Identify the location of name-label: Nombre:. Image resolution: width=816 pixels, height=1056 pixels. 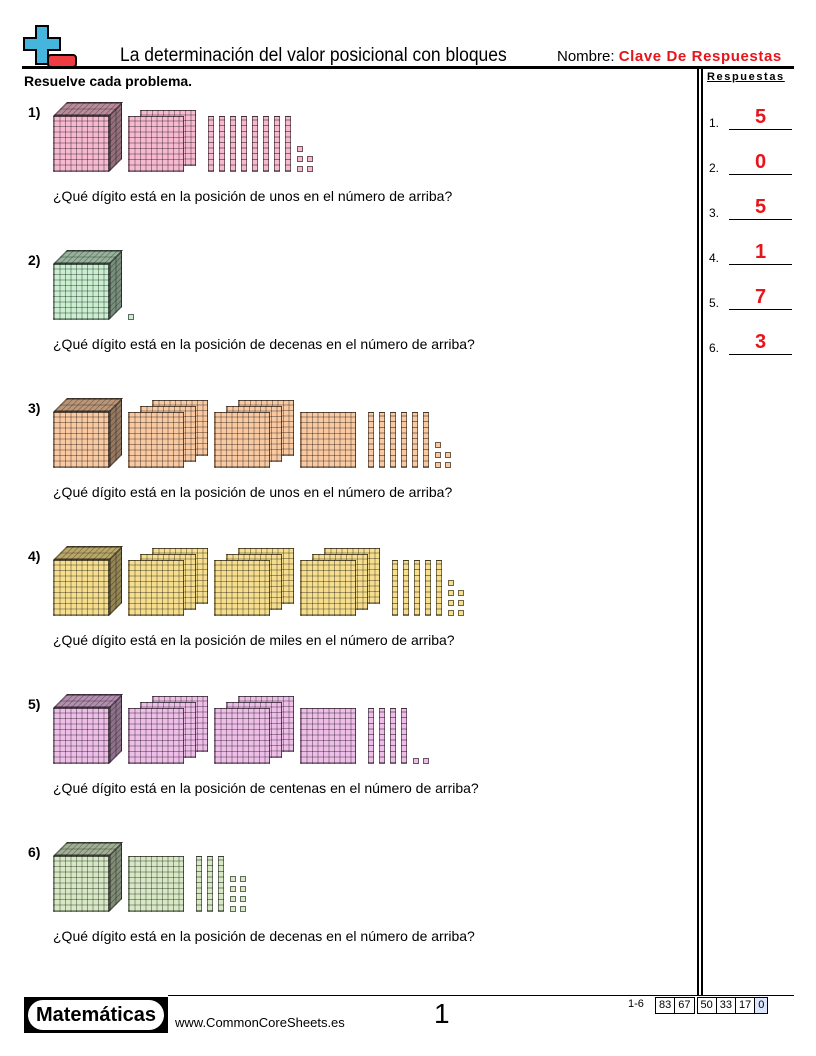
(586, 56).